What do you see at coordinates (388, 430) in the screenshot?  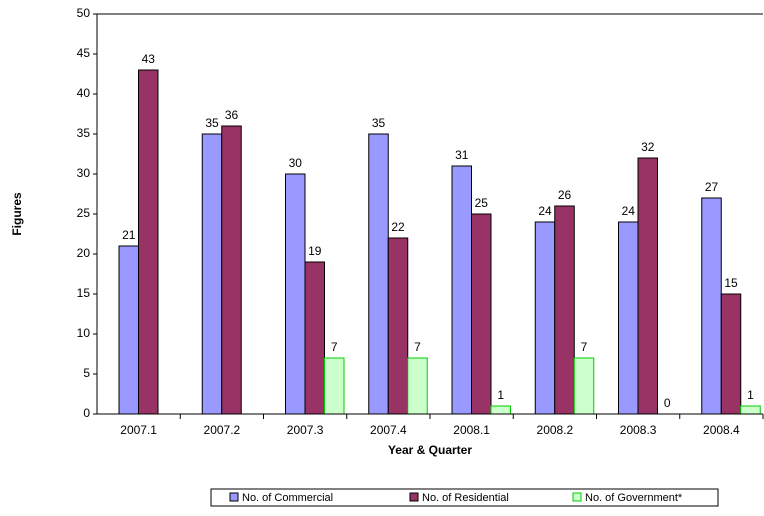 I see `x-tick-label: 2007.4` at bounding box center [388, 430].